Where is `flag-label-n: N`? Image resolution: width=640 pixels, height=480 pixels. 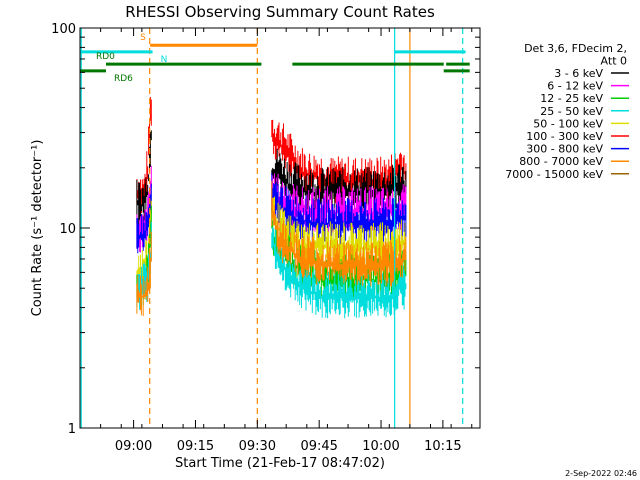 flag-label-n: N is located at coordinates (164, 60).